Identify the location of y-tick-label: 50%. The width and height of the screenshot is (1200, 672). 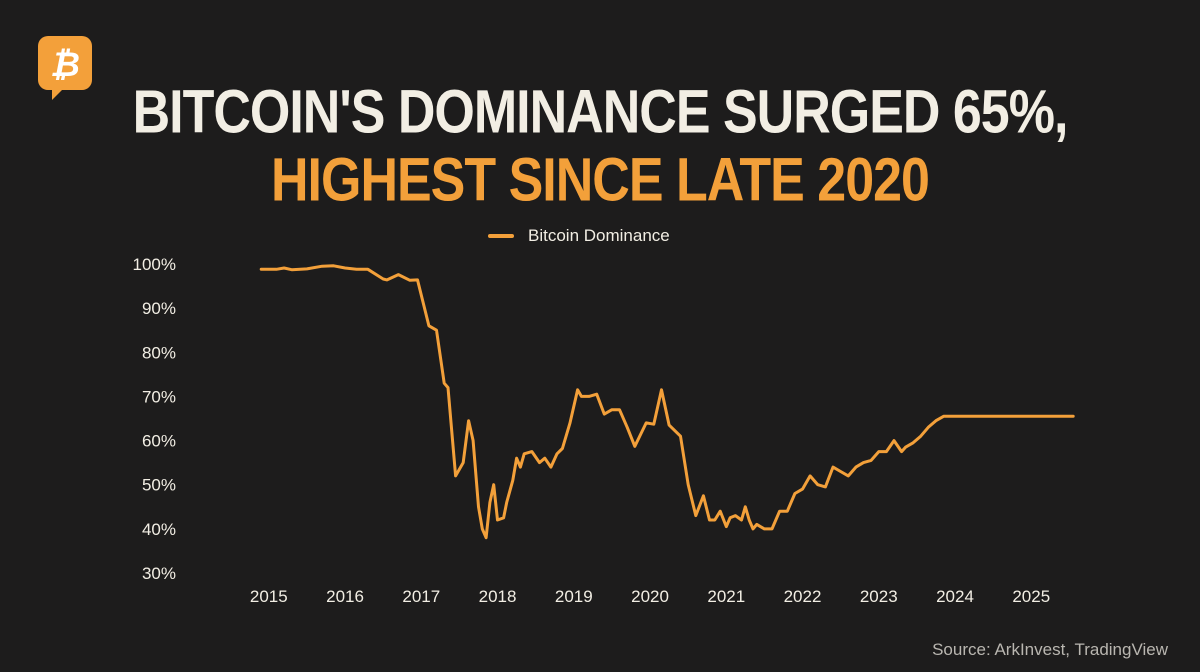
(159, 485).